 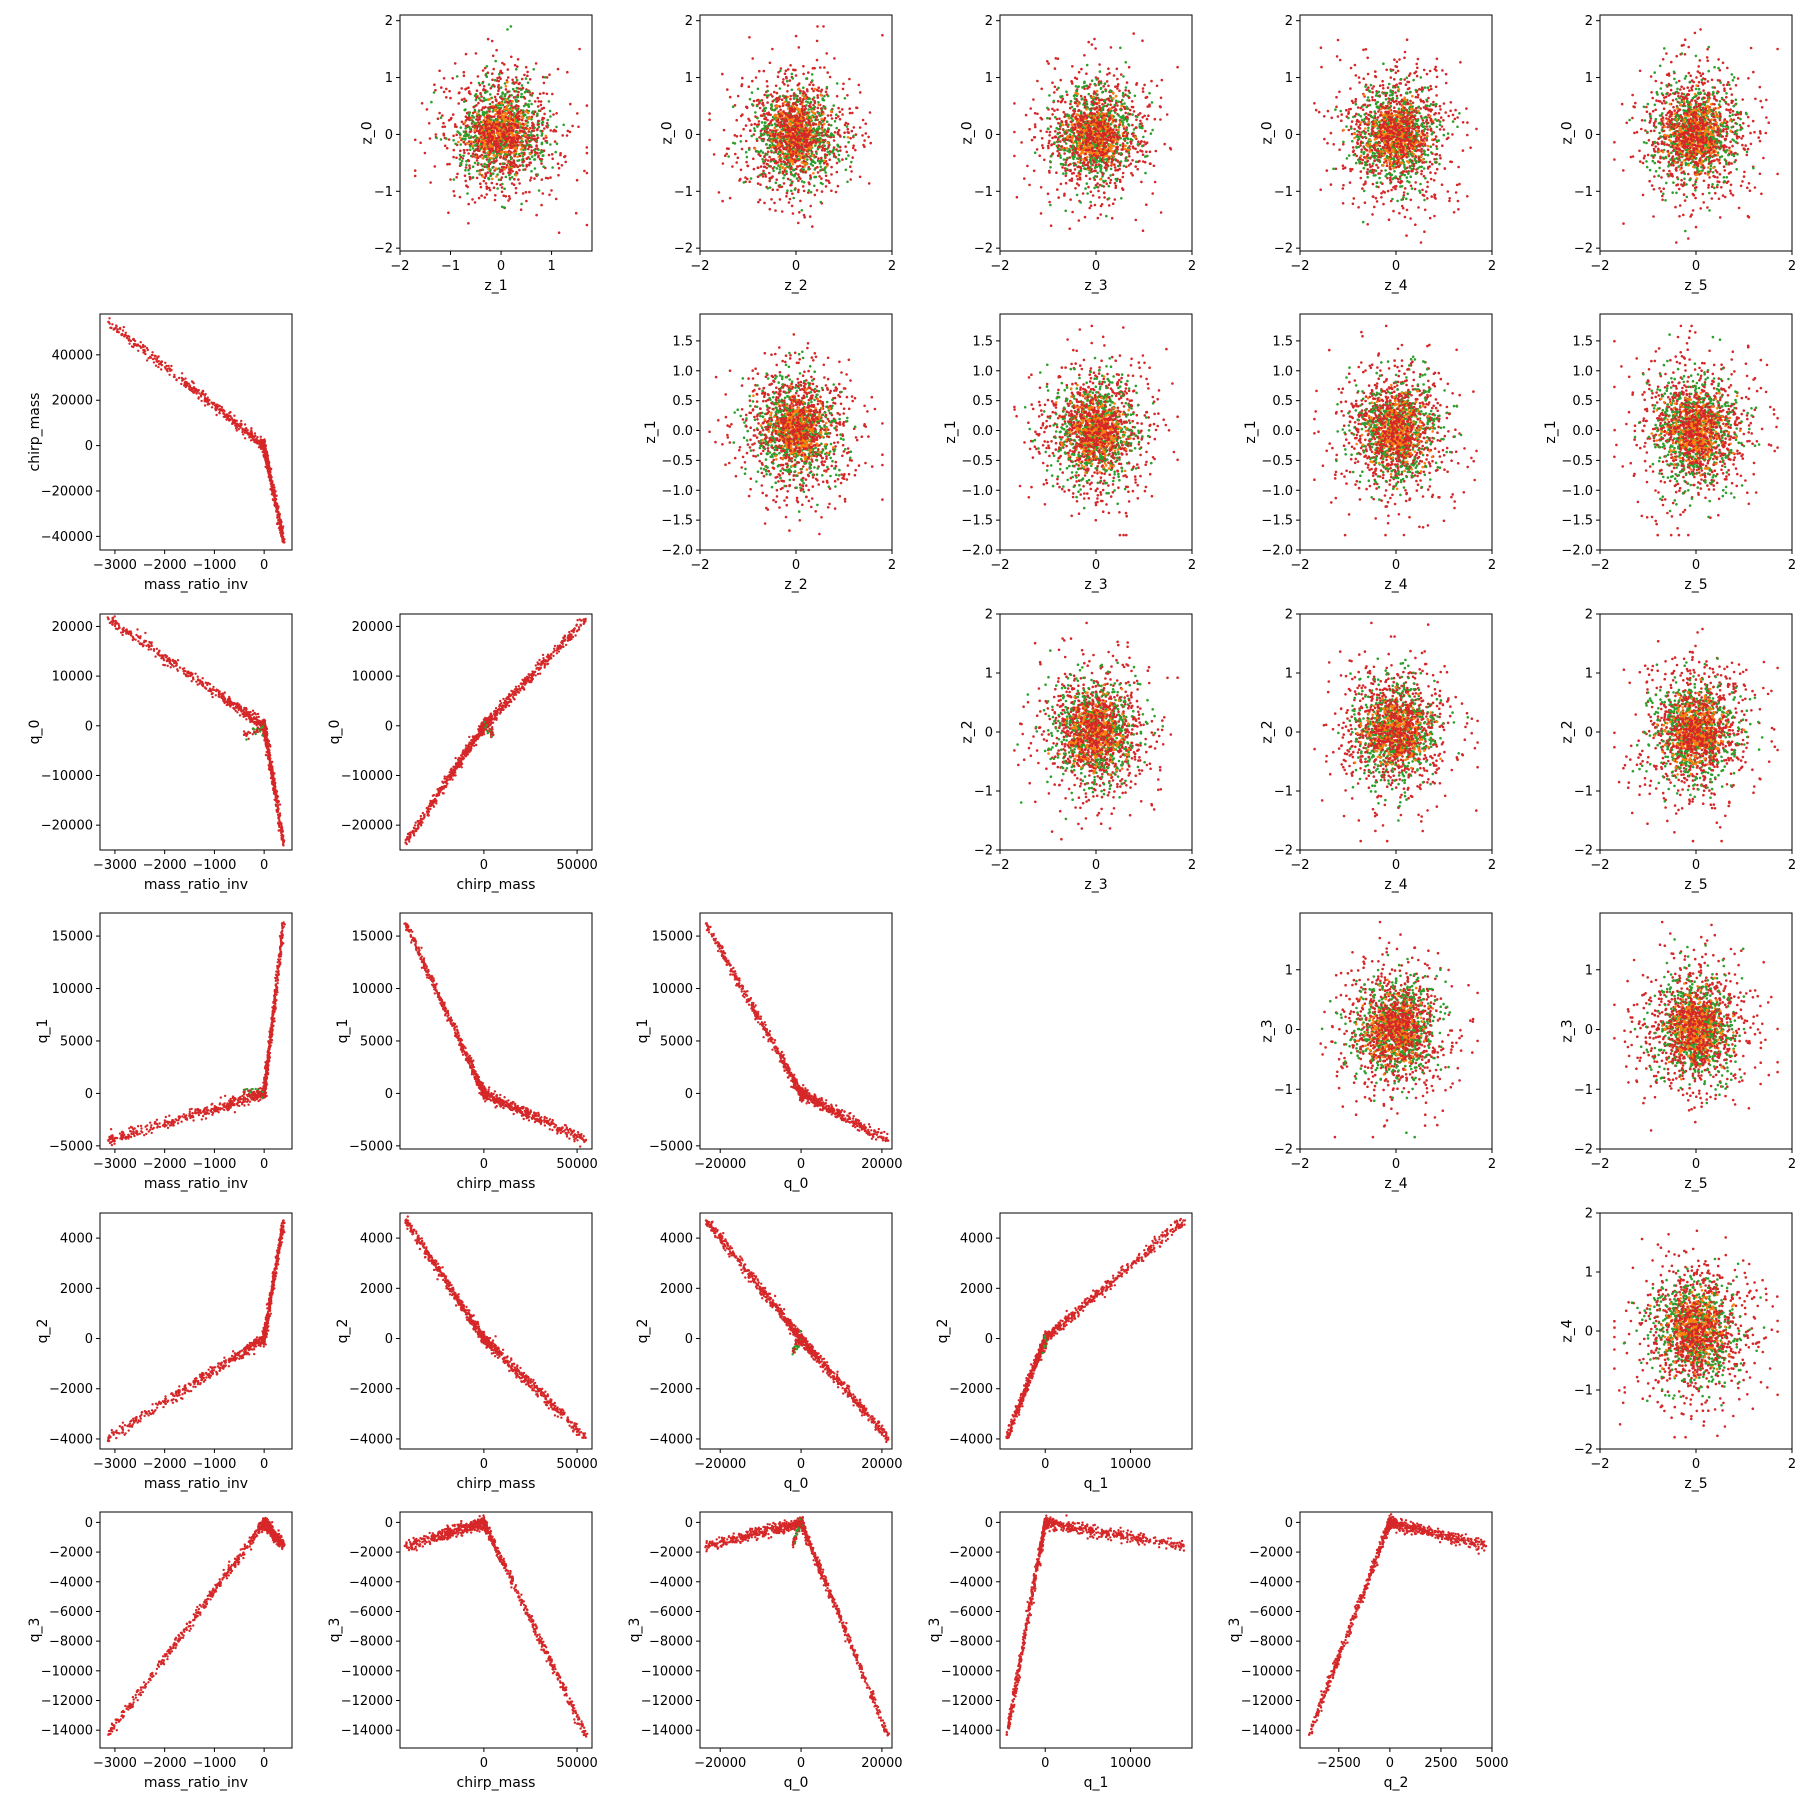 What do you see at coordinates (383, 249) in the screenshot?
I see `y-tick-label: −2` at bounding box center [383, 249].